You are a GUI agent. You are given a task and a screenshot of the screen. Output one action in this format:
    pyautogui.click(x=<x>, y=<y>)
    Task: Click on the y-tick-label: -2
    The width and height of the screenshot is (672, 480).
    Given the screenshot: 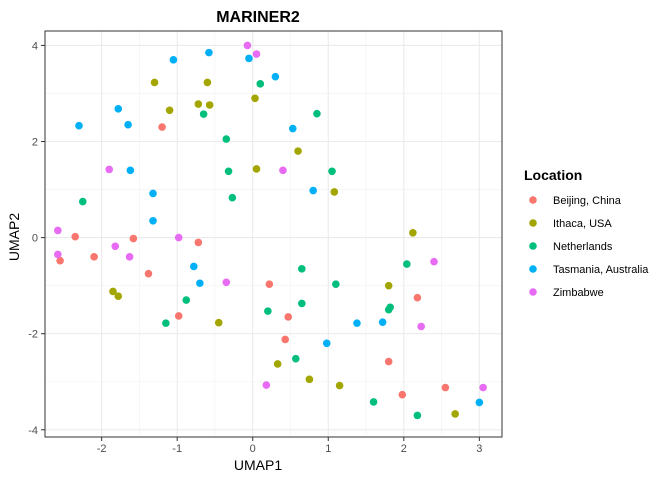 What is the action you would take?
    pyautogui.click(x=33, y=335)
    